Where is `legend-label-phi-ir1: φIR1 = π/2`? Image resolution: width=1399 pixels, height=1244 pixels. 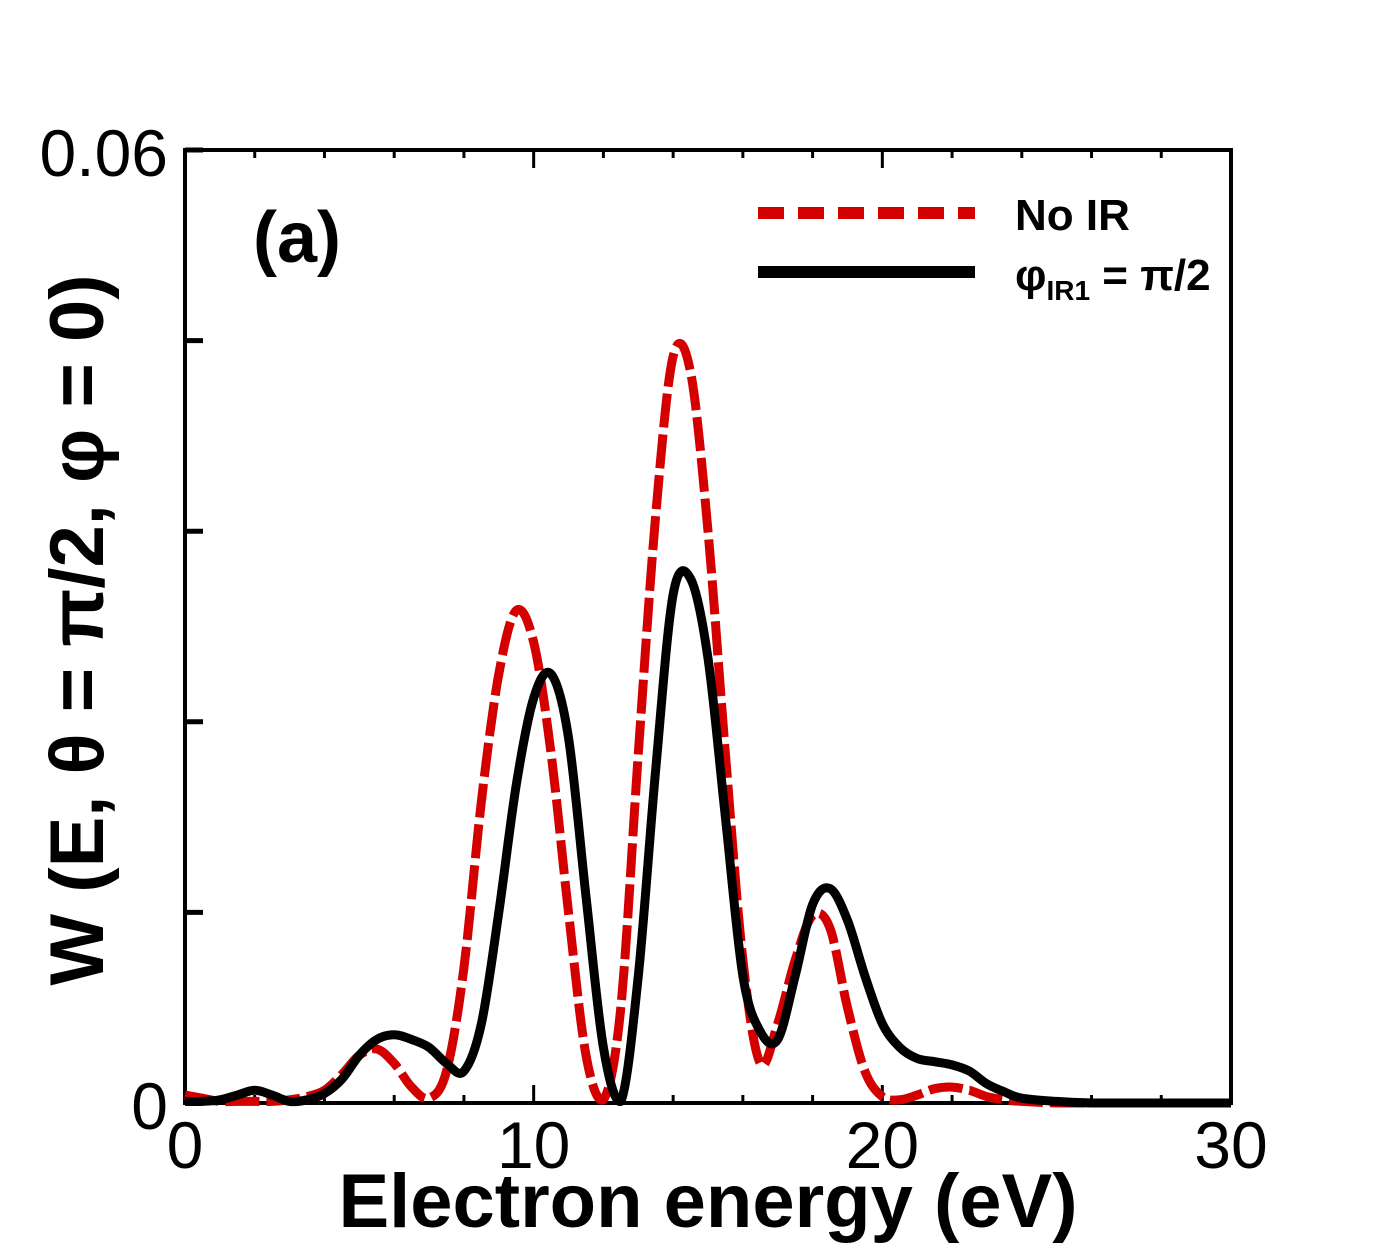
legend-label-phi-ir1: φIR1 = π/2 is located at coordinates (1113, 278).